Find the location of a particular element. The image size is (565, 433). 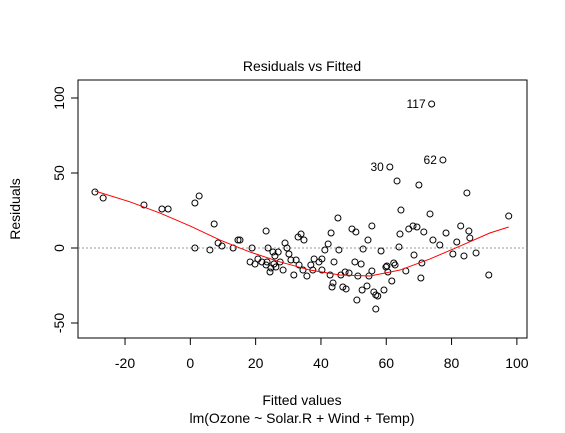

x-tick-label: 0 is located at coordinates (190, 363).